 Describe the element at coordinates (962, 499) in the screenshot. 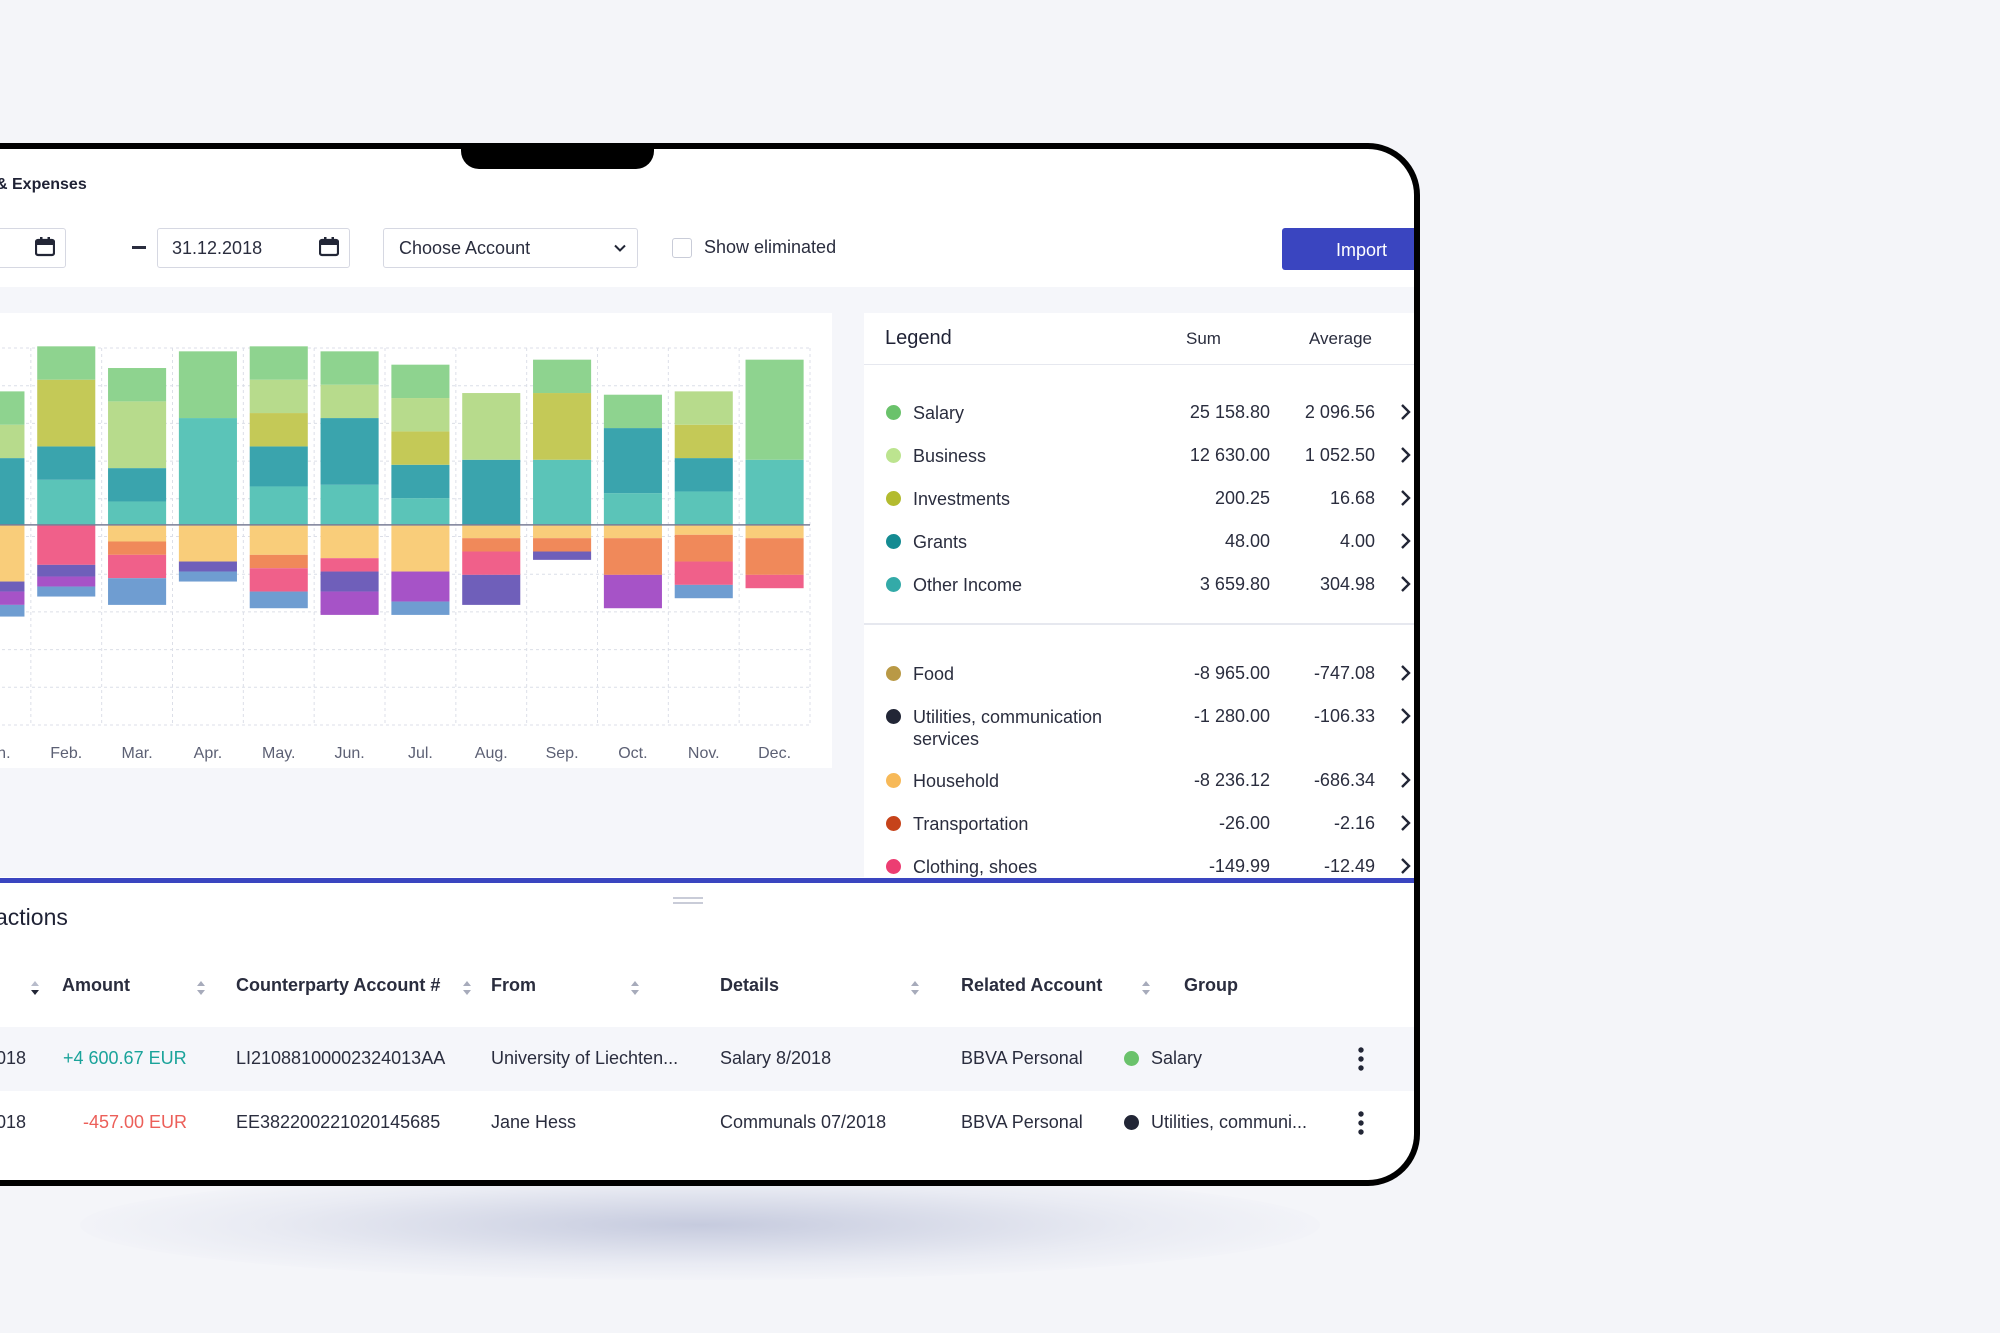

I see `legend-item-name: Investments` at that location.